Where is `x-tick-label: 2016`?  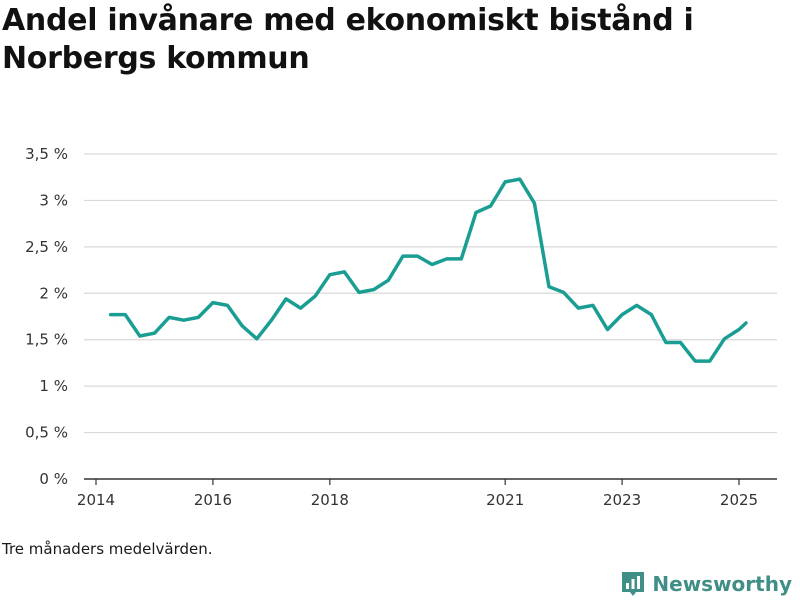
x-tick-label: 2016 is located at coordinates (213, 500).